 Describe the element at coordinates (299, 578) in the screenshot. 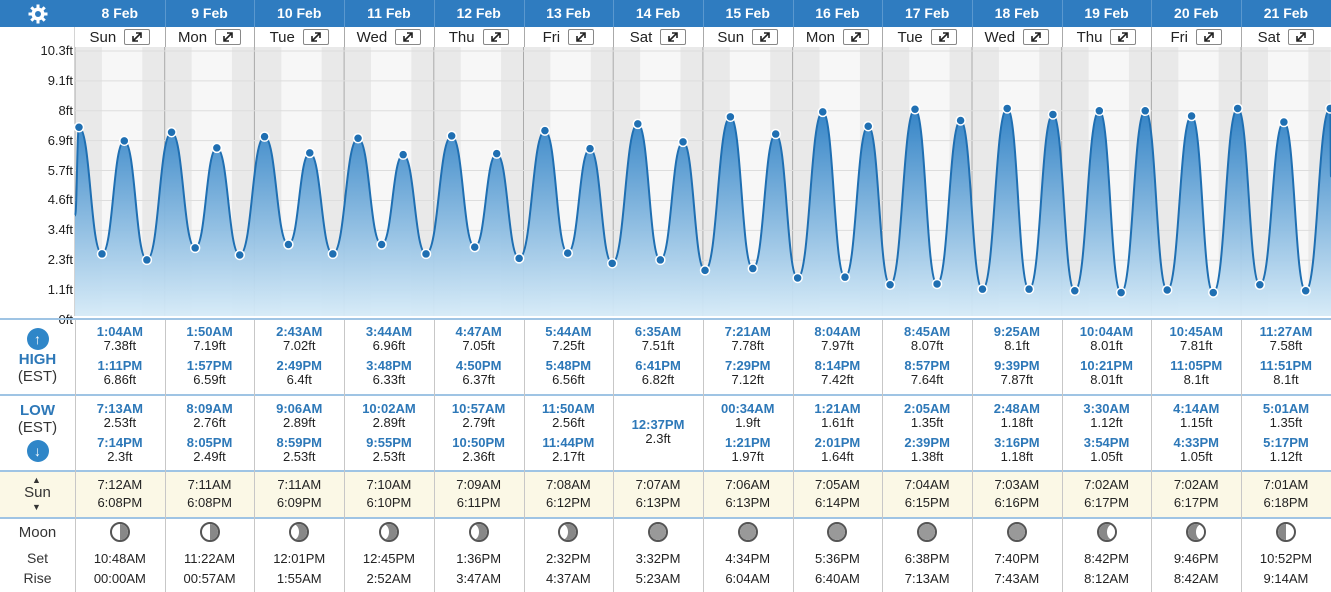

I see `moonrise-time: 1:55AM` at that location.